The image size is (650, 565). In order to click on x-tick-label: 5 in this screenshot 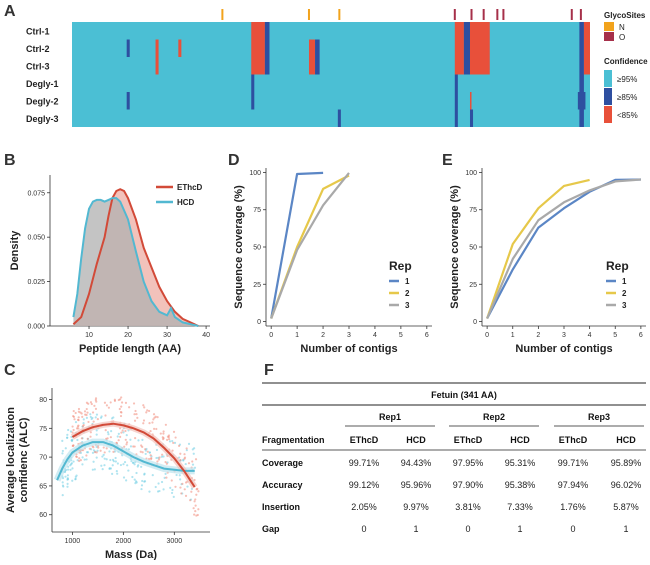, I will do `click(615, 335)`.